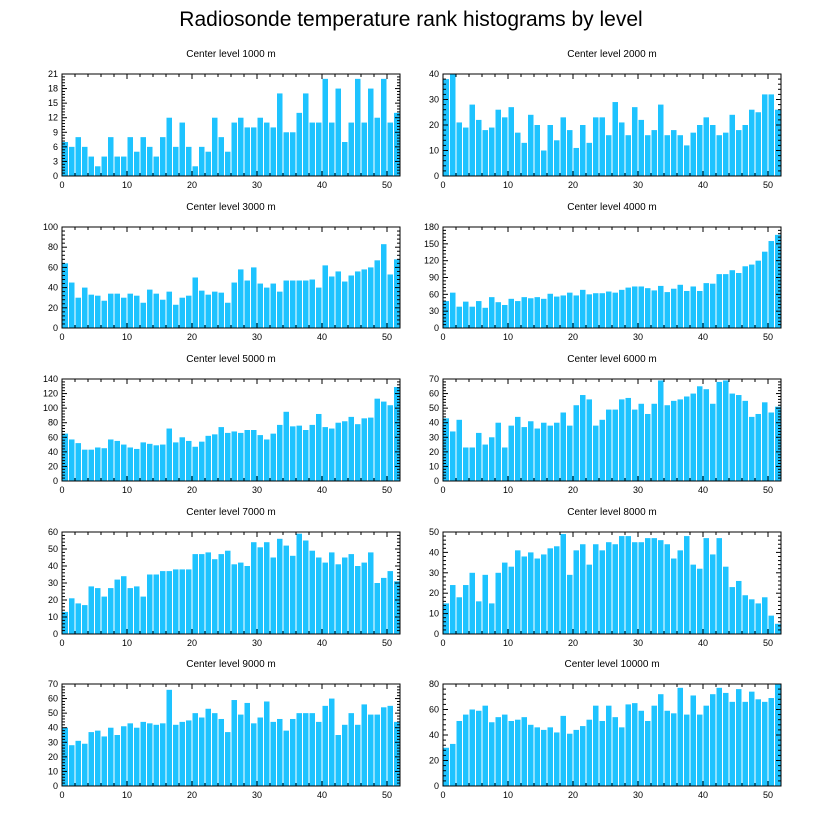  I want to click on y-tick-label: 40, so click(53, 566).